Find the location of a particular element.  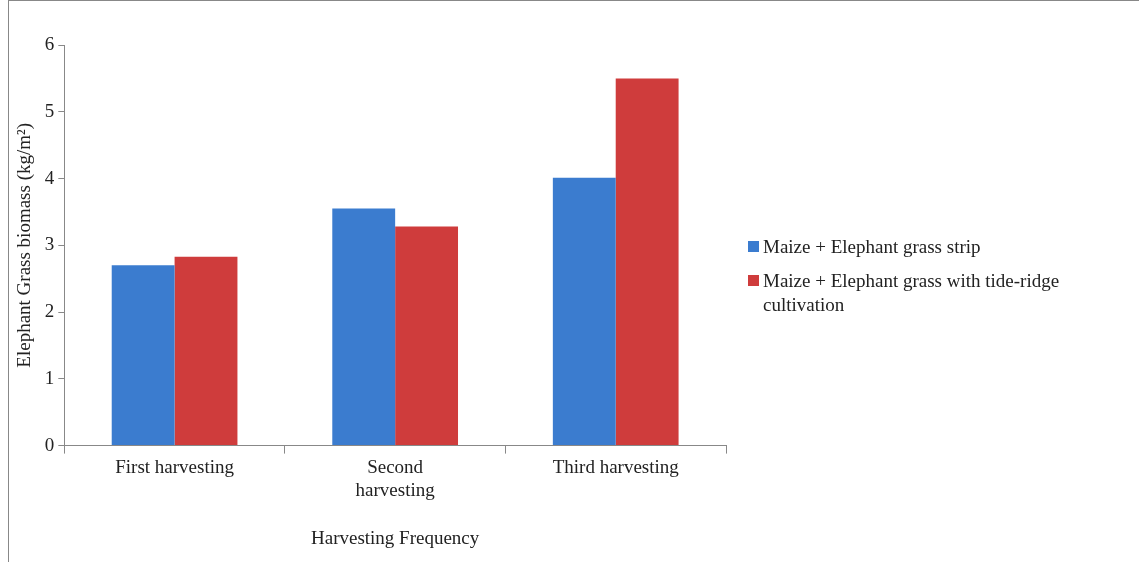

legend-label: Maize + Elephant grass with tide-ridge cultivation is located at coordinates (912, 293).